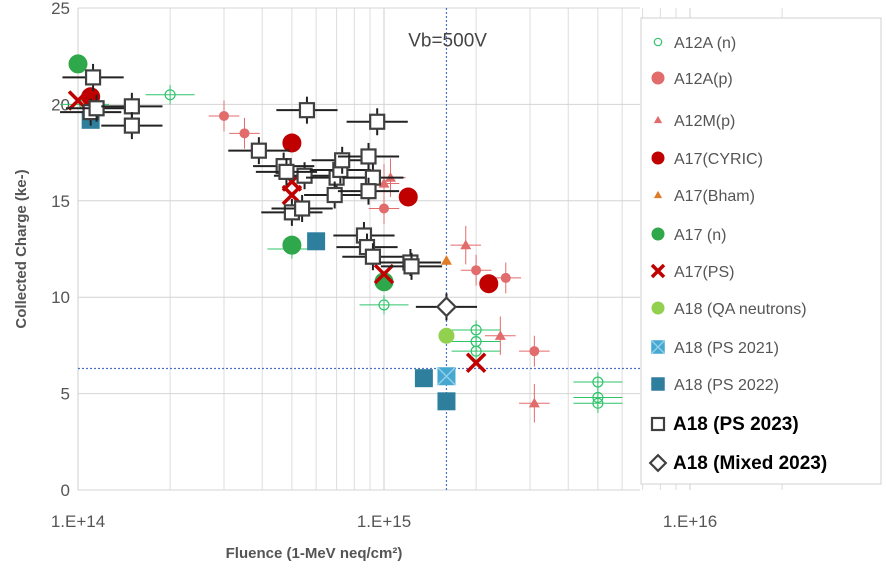 Image resolution: width=886 pixels, height=569 pixels. Describe the element at coordinates (78, 521) in the screenshot. I see `x-tick-label: 1.E+14` at that location.